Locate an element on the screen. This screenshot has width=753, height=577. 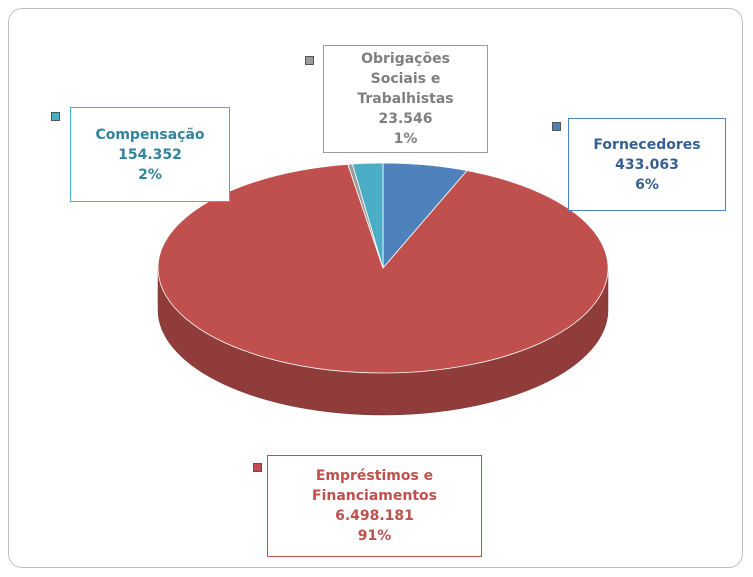
data-label: Fornecedores 433.063 6% is located at coordinates (647, 164).